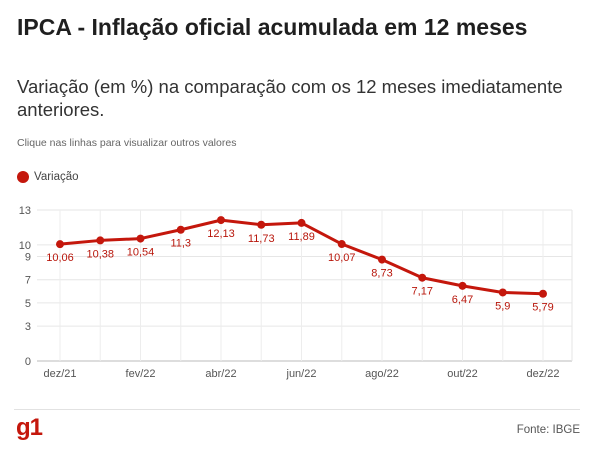 This screenshot has width=595, height=449. I want to click on x-tick-label: dez/22, so click(542, 374).